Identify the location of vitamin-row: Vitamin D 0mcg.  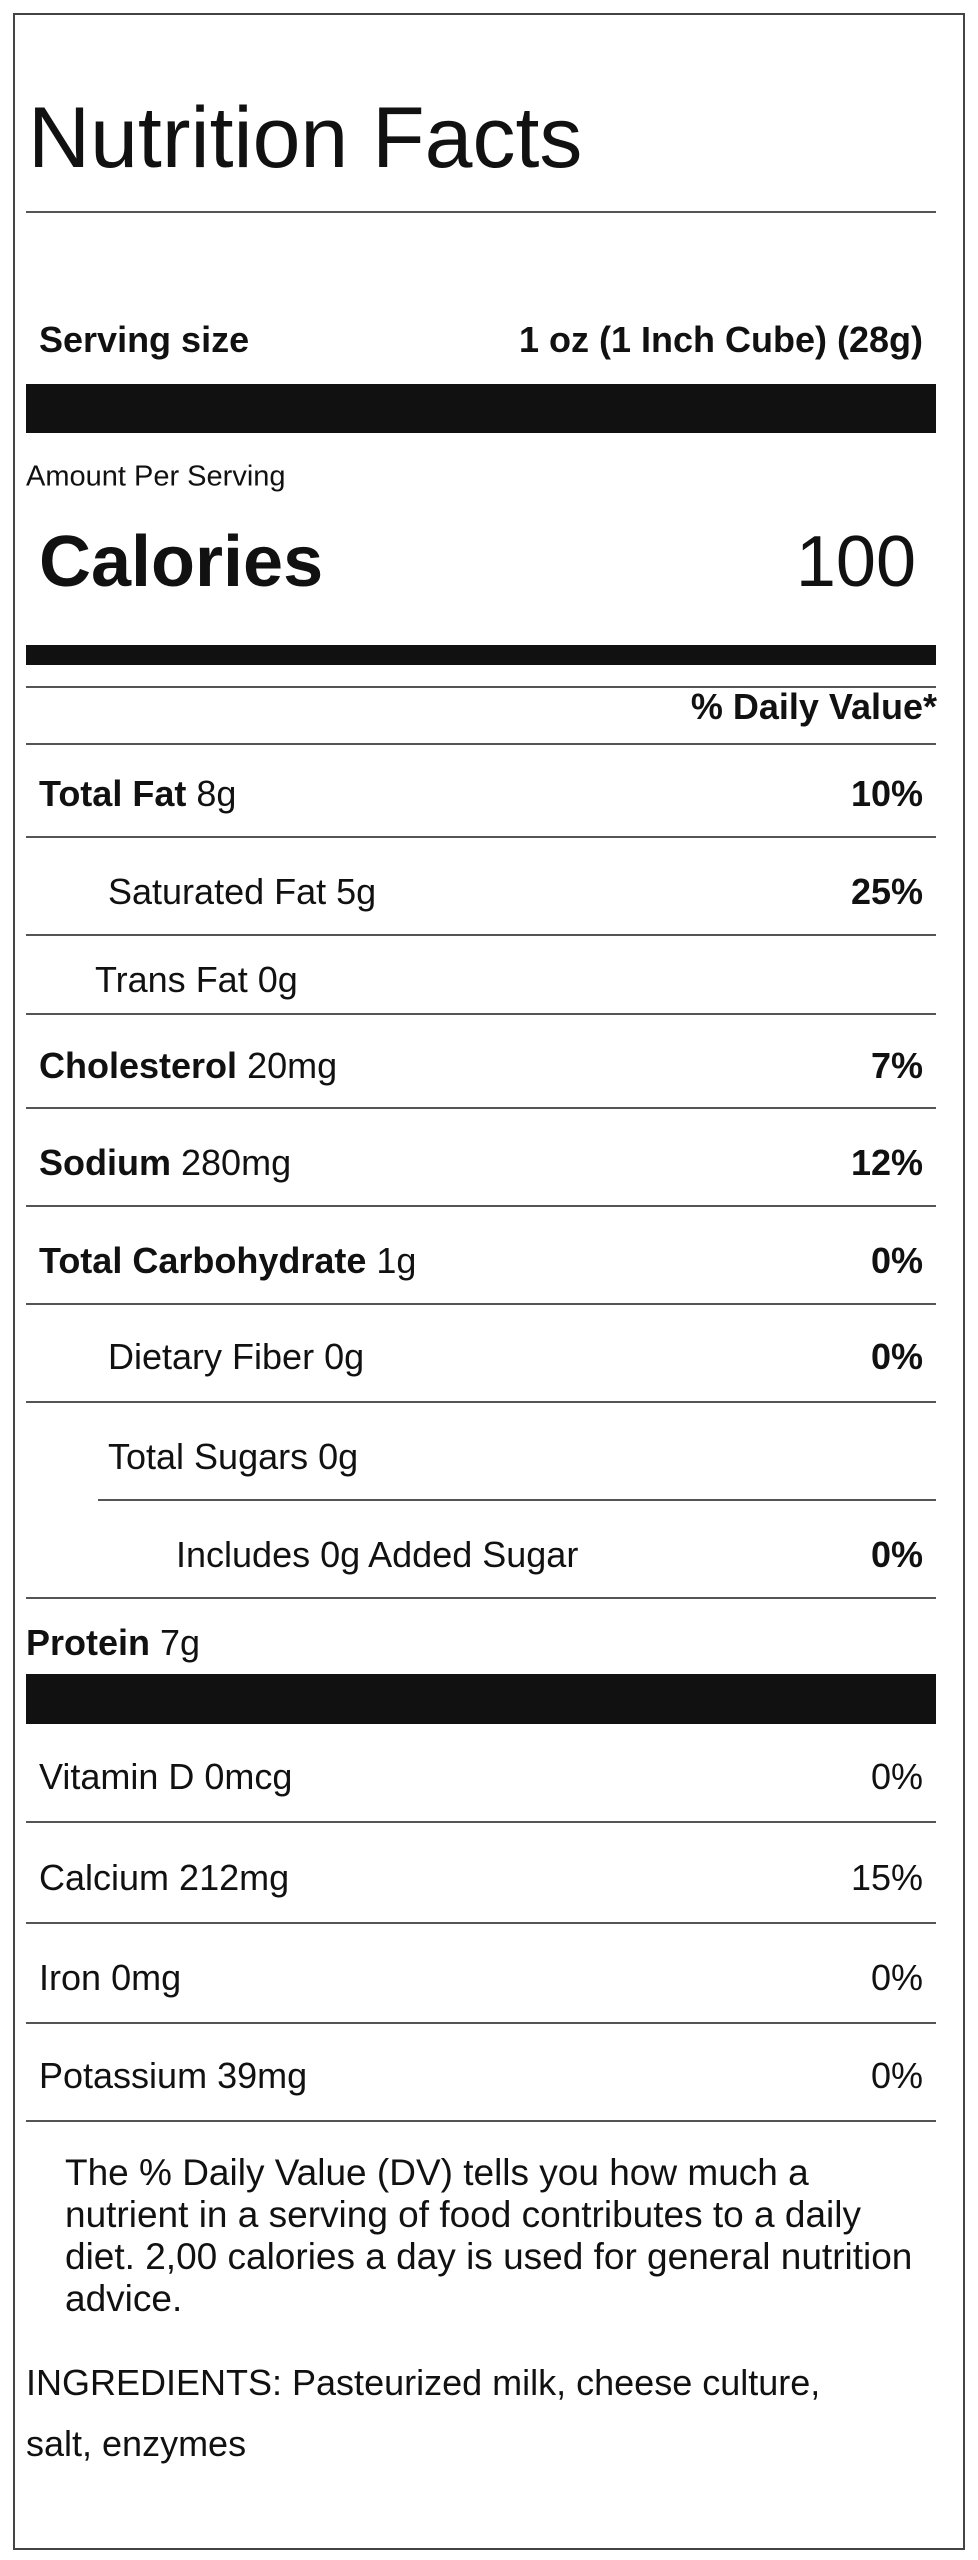
(165, 1777).